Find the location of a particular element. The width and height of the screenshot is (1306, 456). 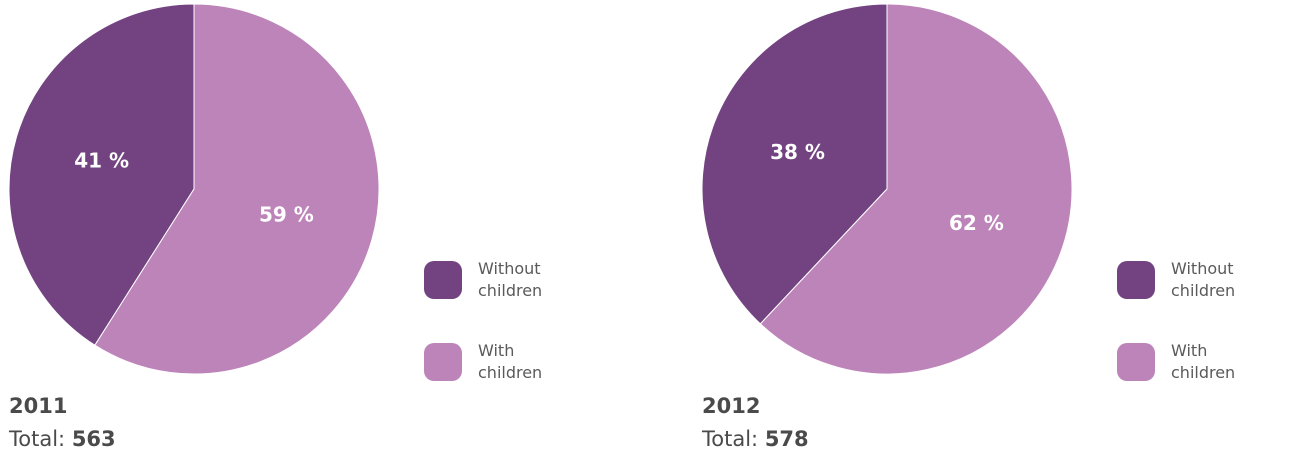

chart-total: Total: 563 is located at coordinates (62, 439).